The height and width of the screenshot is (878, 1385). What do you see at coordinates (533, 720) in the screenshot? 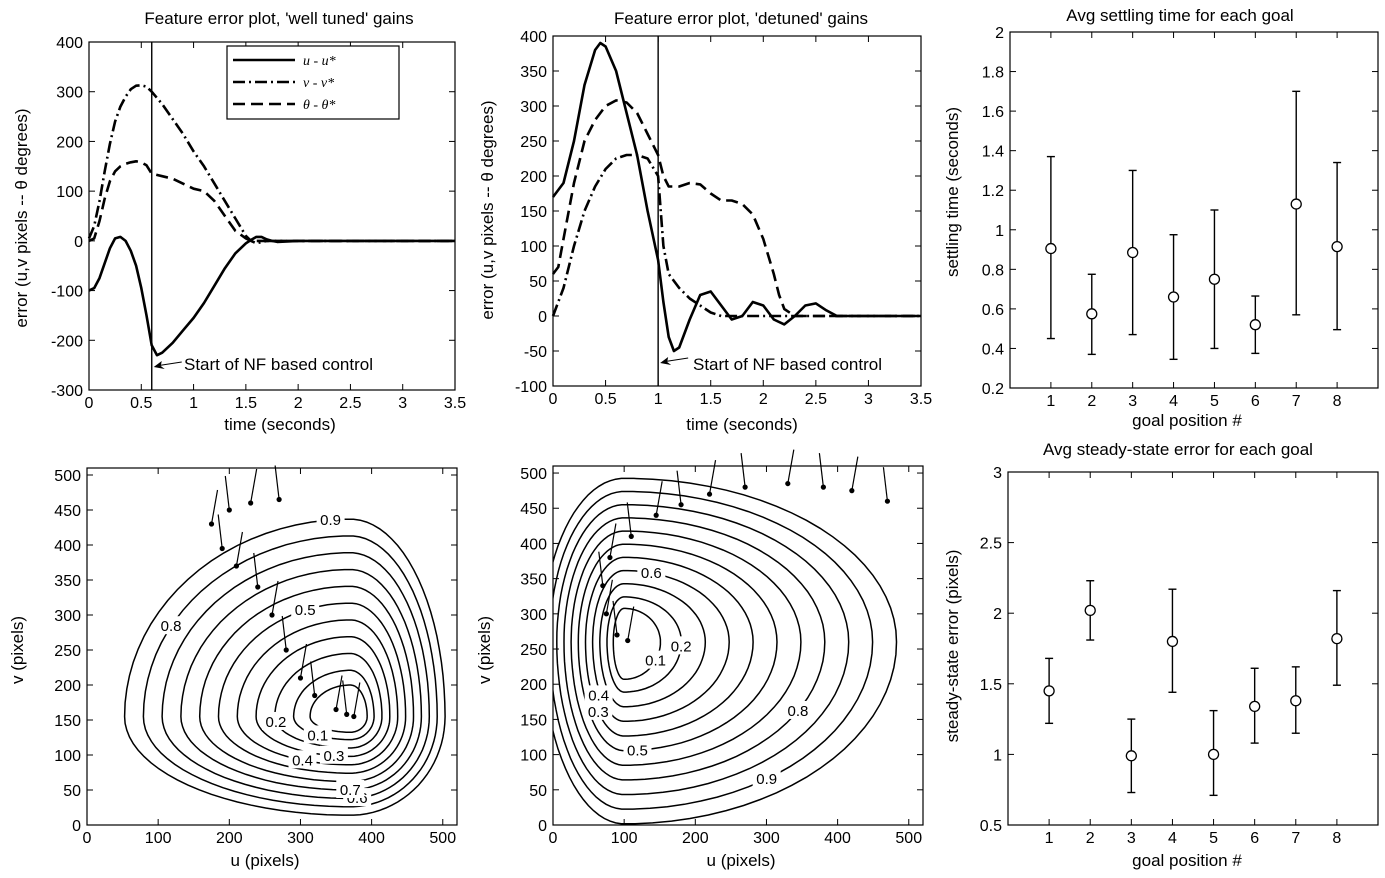
I see `y-tick-label: 150` at bounding box center [533, 720].